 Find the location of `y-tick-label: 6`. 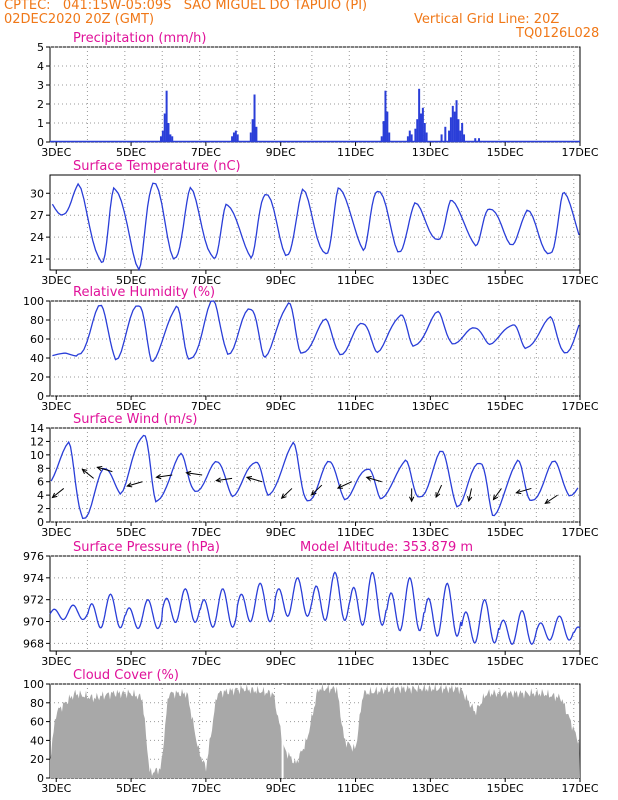

y-tick-label: 6 is located at coordinates (40, 482).